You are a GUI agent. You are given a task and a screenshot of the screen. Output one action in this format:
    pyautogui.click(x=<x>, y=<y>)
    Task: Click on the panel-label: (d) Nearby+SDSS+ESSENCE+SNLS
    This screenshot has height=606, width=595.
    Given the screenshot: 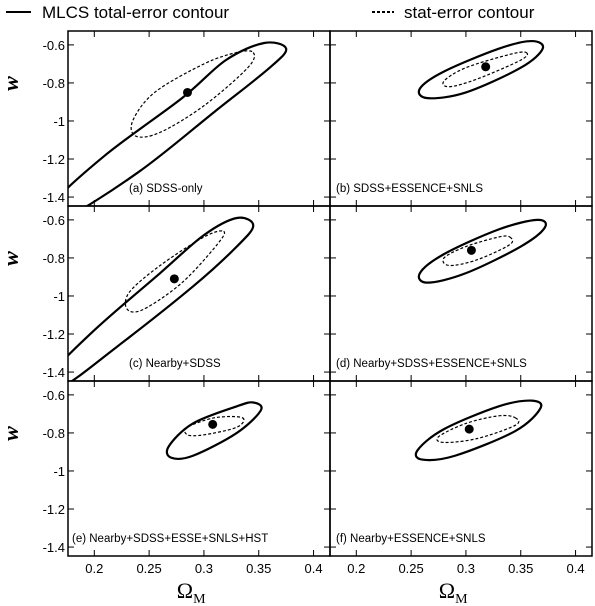 What is the action you would take?
    pyautogui.click(x=431, y=364)
    